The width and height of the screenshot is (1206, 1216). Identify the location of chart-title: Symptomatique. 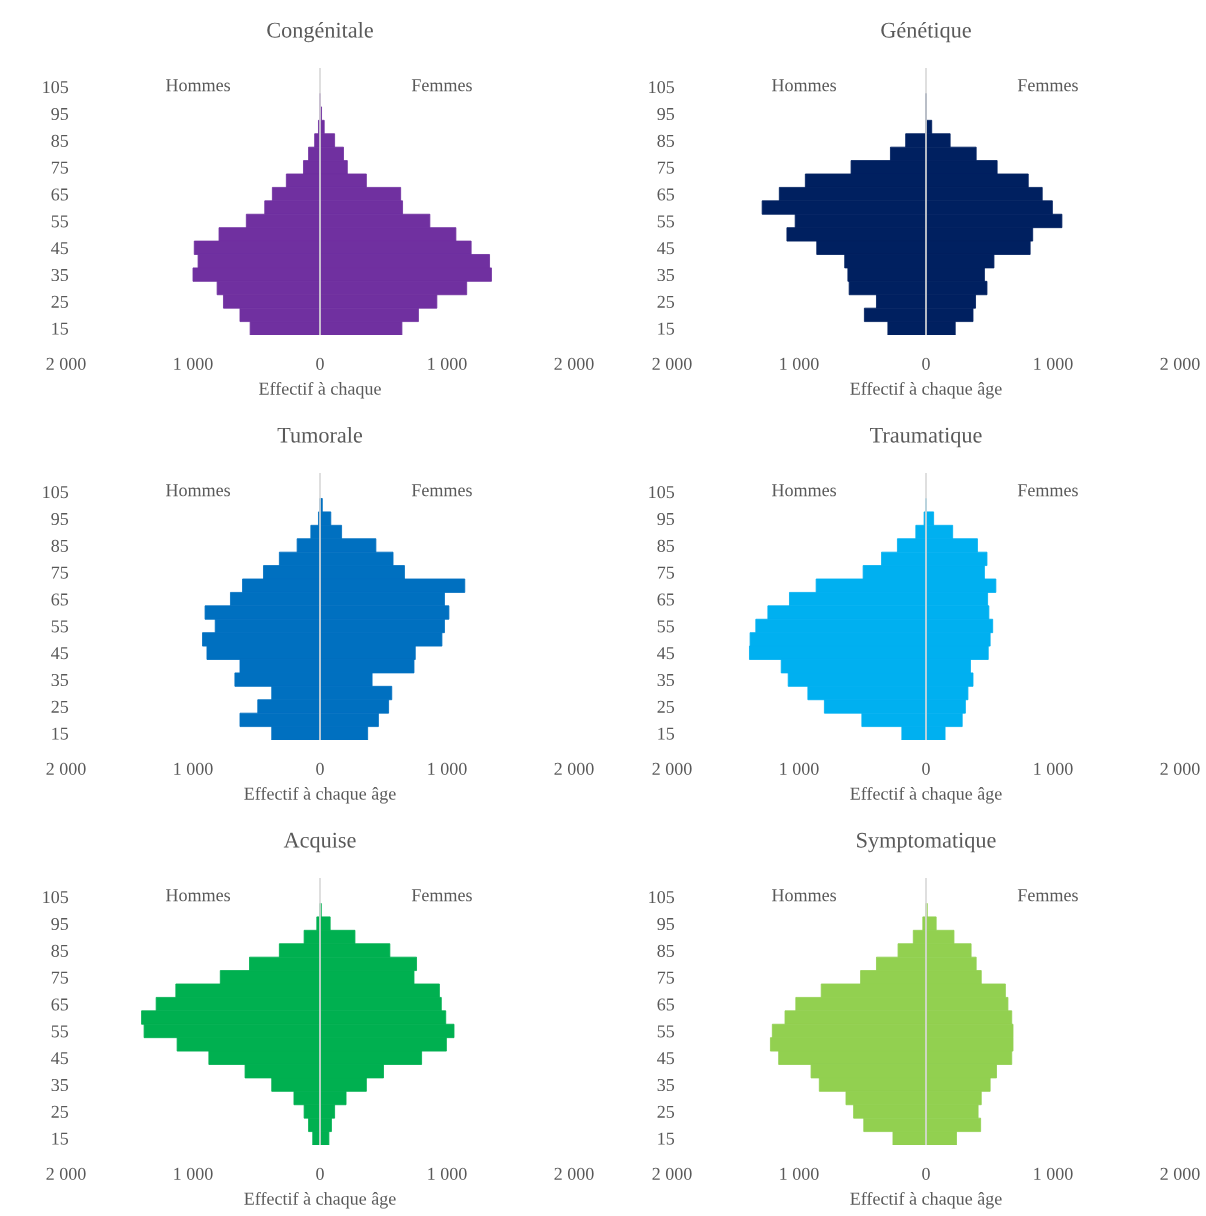
(926, 842).